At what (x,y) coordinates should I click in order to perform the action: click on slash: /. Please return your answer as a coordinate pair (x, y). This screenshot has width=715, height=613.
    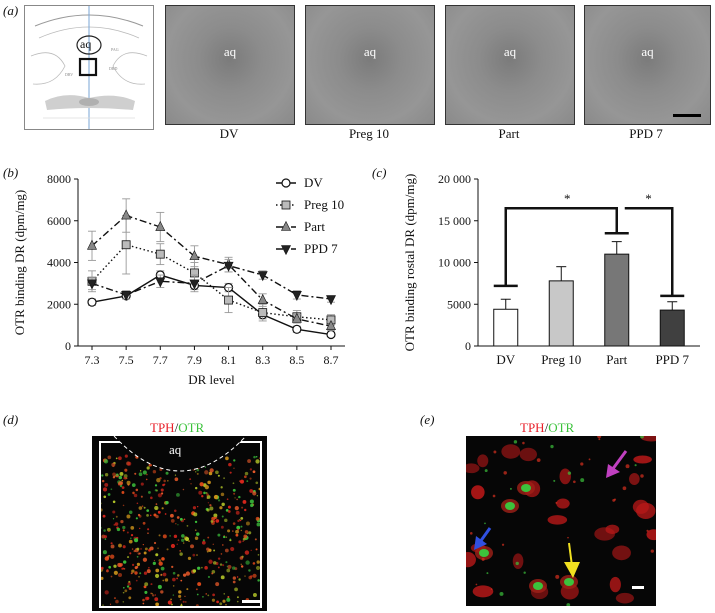
    Looking at the image, I should click on (176, 427).